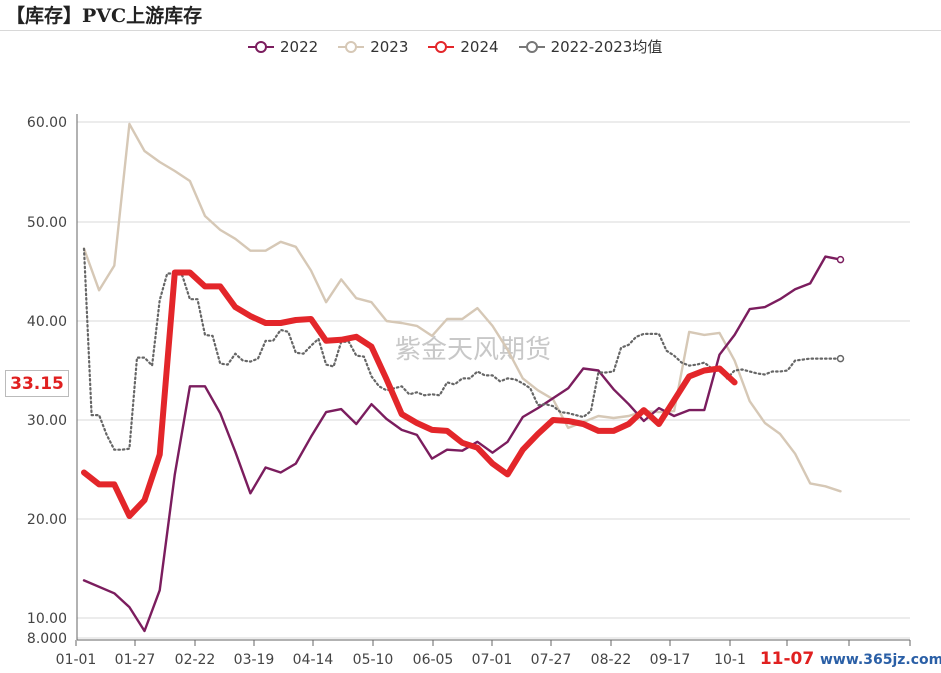 Image resolution: width=941 pixels, height=673 pixels. I want to click on legend-label: 2023, so click(389, 46).